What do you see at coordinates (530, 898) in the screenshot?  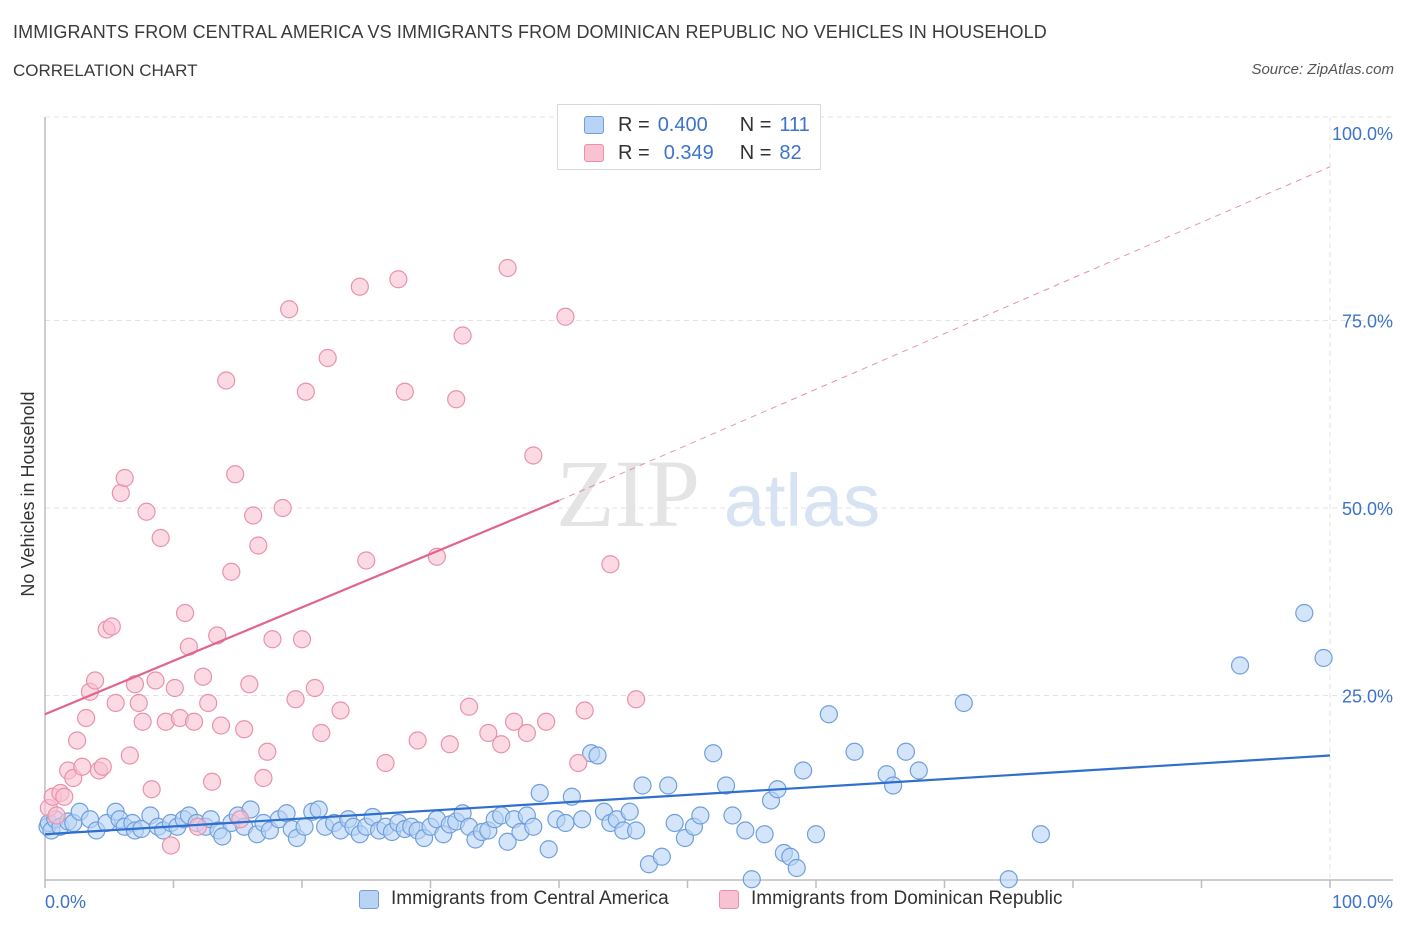 I see `bottom-legend-label: Immigrants from Central America` at bounding box center [530, 898].